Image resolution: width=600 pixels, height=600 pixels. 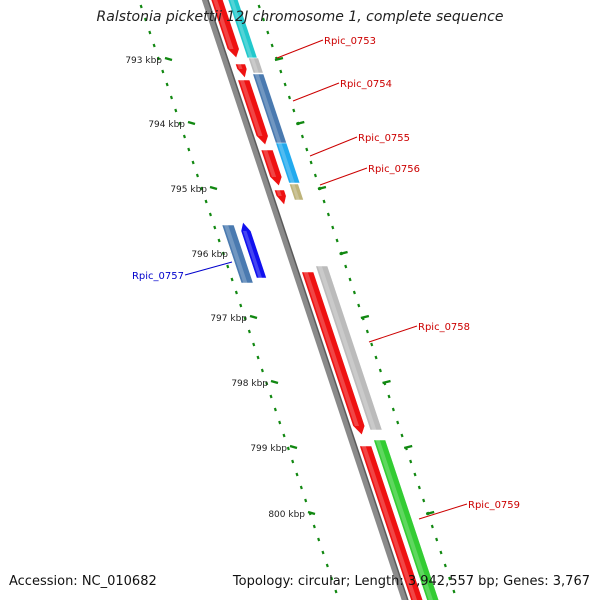 I want to click on gene-label: Rpic_0758, so click(x=444, y=327).